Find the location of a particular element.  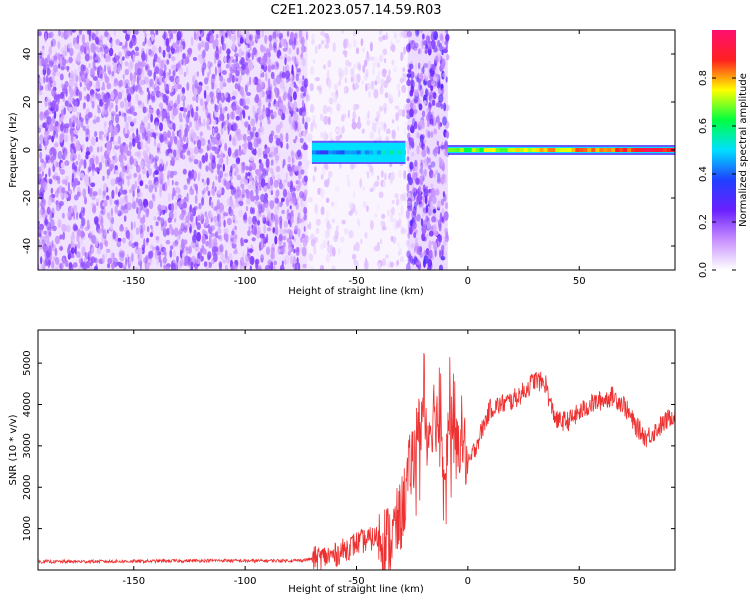

y-tick-label: 40 is located at coordinates (27, 54).